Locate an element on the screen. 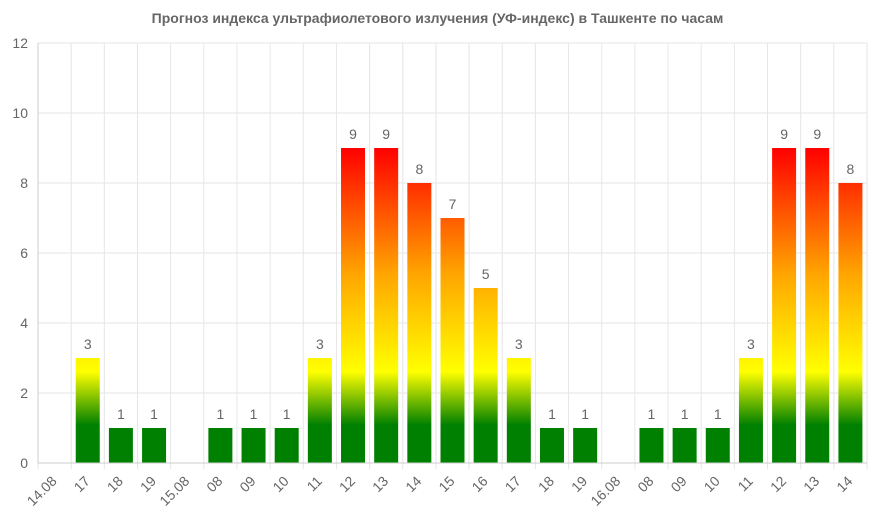  y-tick-label: 12 is located at coordinates (20, 43).